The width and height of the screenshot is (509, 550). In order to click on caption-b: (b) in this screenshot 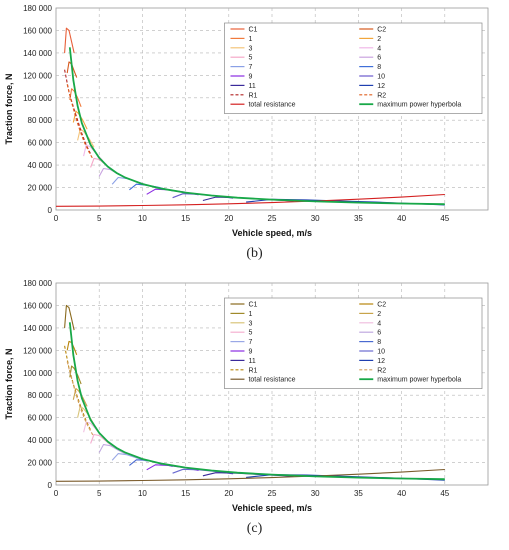, I will do `click(254, 253)`.